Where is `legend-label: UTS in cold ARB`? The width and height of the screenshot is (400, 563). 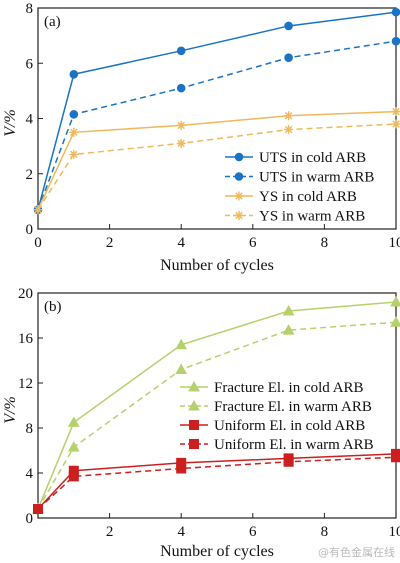 legend-label: UTS in cold ARB is located at coordinates (312, 158).